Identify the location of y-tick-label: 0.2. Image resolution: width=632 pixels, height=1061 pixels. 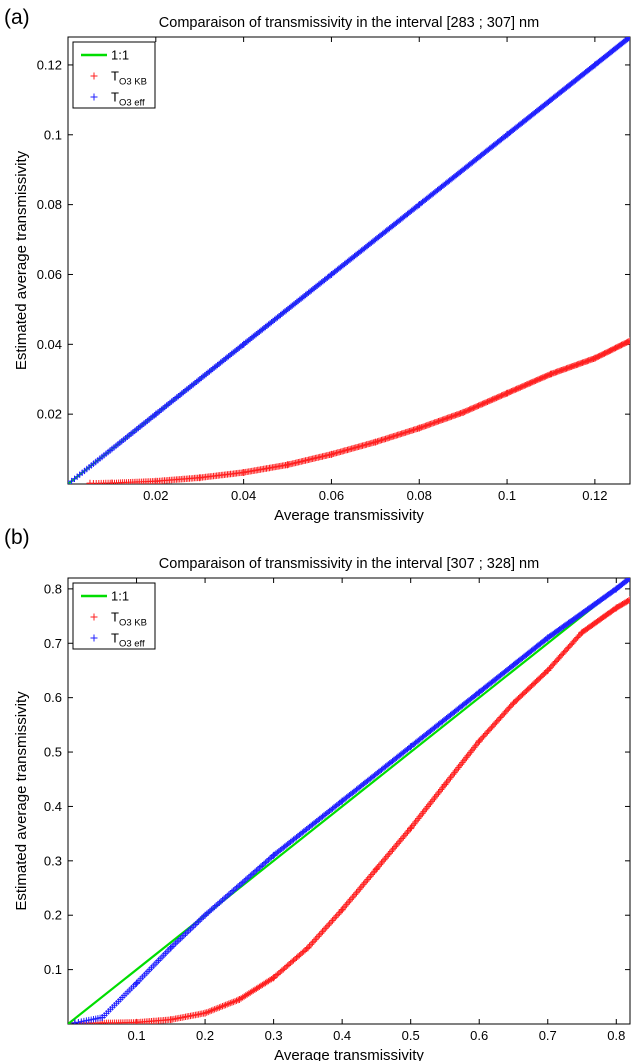
(53, 915).